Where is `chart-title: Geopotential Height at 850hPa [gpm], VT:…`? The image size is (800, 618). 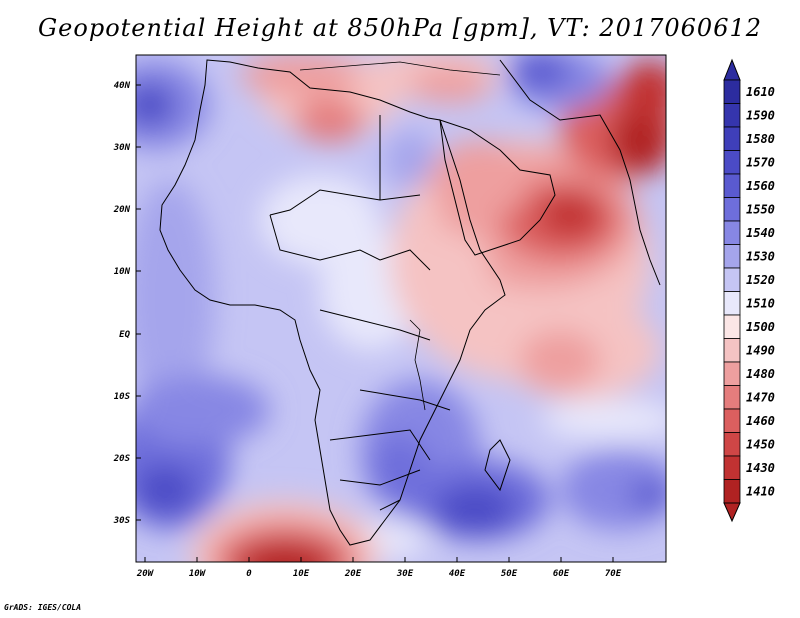 chart-title: Geopotential Height at 850hPa [gpm], VT:… is located at coordinates (400, 28).